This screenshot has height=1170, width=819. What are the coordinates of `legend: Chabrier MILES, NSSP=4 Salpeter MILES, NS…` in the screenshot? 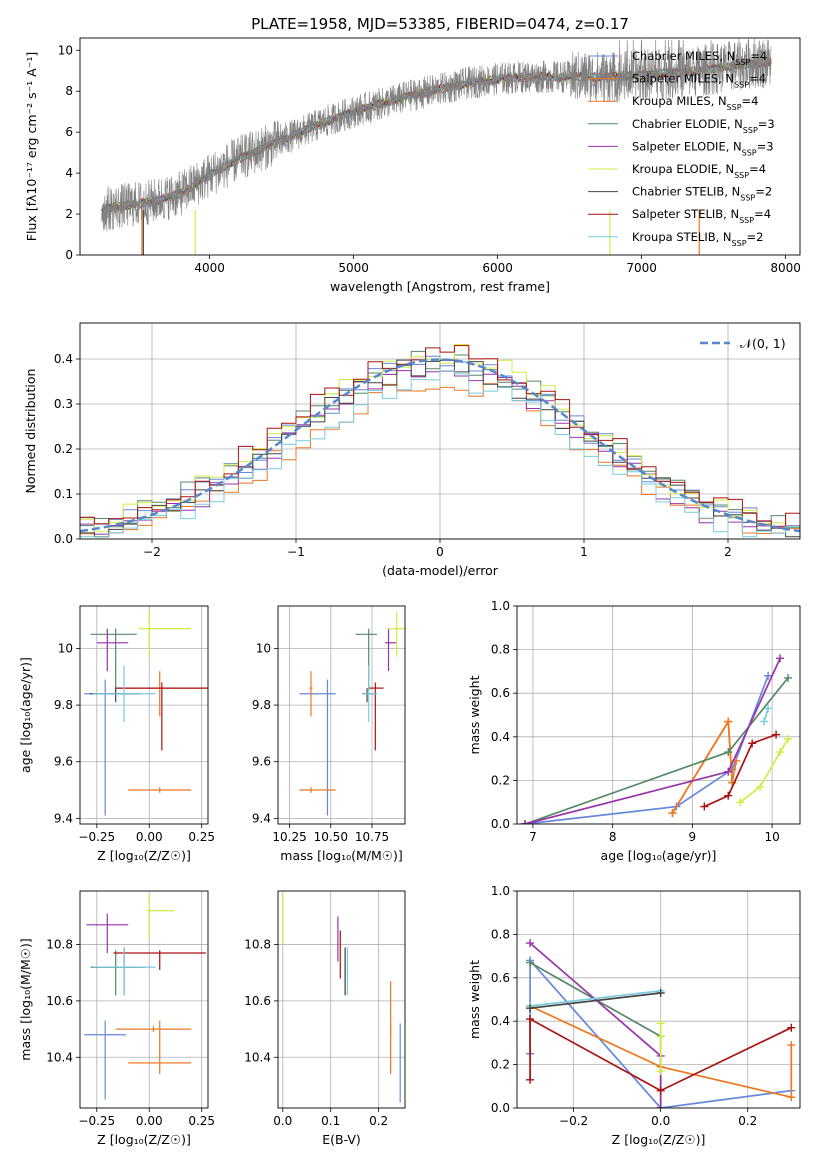 It's located at (681, 148).